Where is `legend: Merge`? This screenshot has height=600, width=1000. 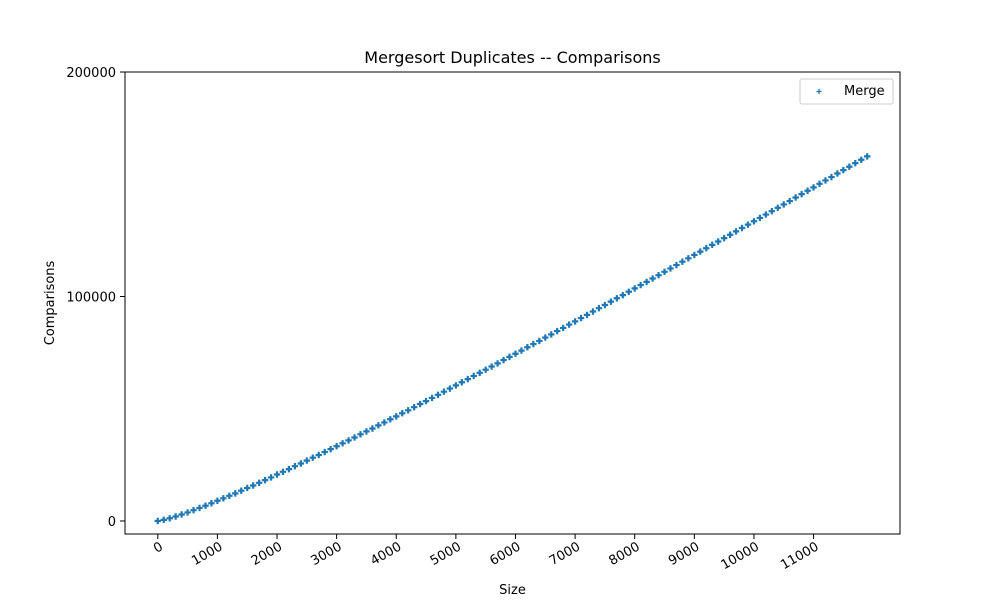
legend: Merge is located at coordinates (846, 91).